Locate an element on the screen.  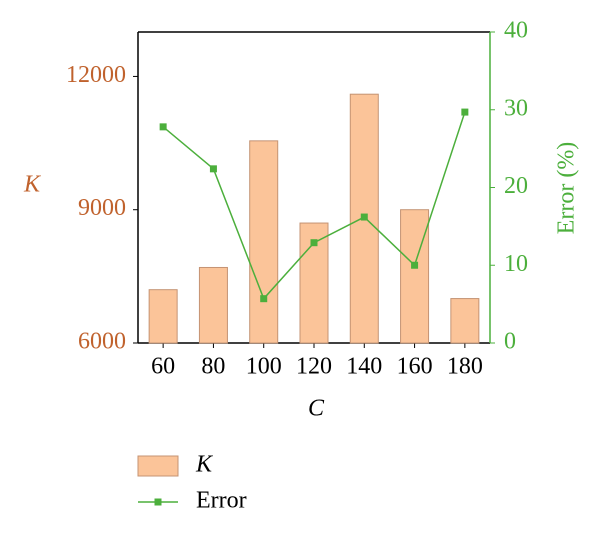
y-axis-label: K is located at coordinates (32, 185).